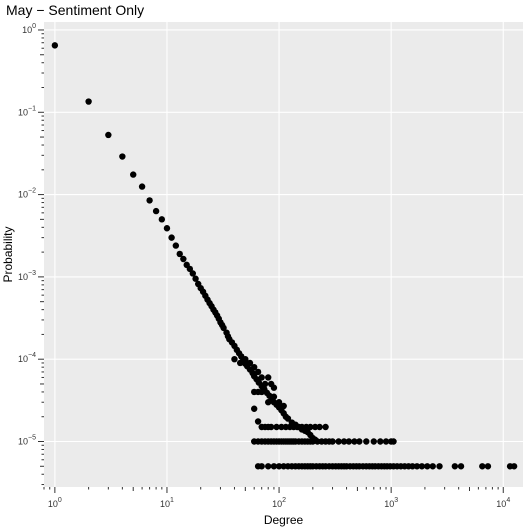  I want to click on y-axis-title: Probability, so click(8, 254).